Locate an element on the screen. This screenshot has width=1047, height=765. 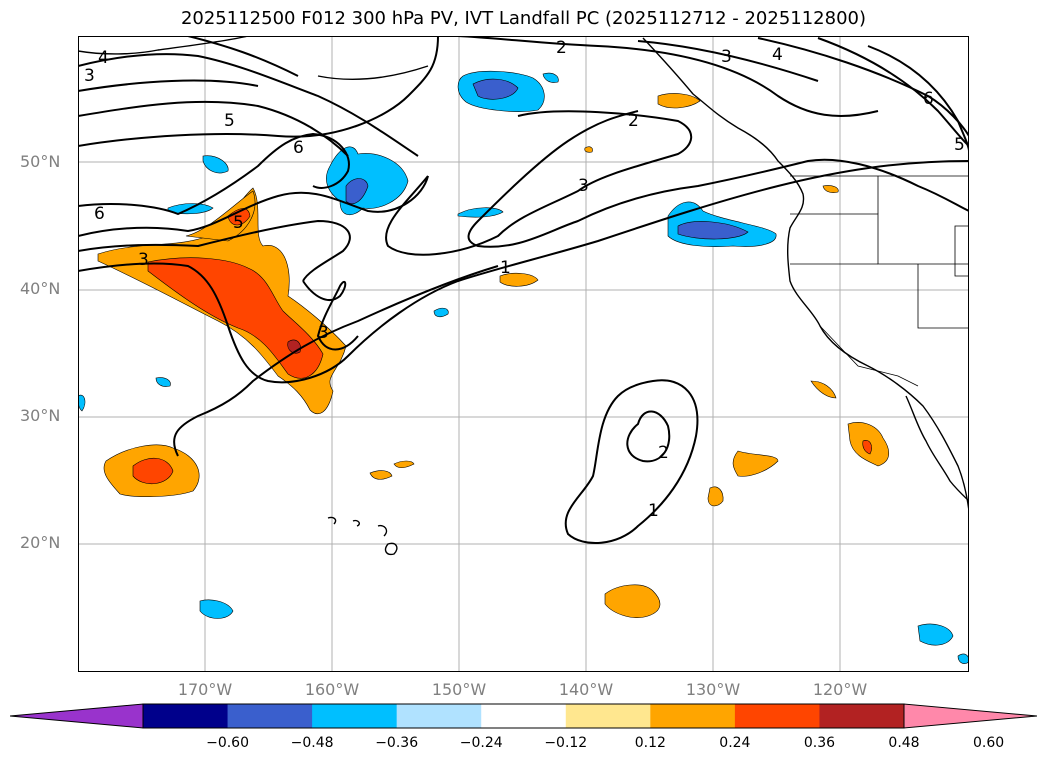
contour-large-arc is located at coordinates (336, 361).